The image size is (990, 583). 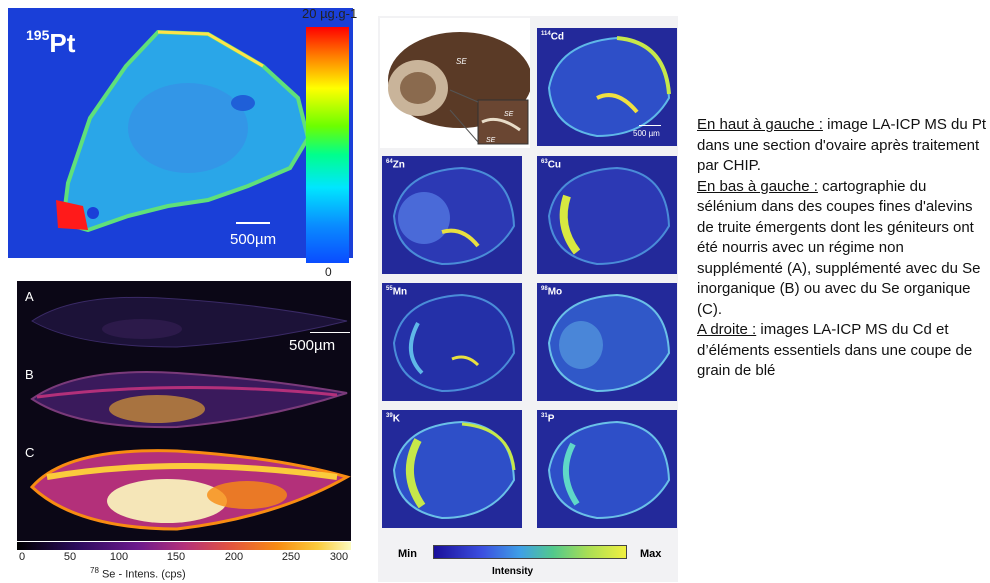 I want to click on caption-heading: A droite :, so click(x=727, y=329).